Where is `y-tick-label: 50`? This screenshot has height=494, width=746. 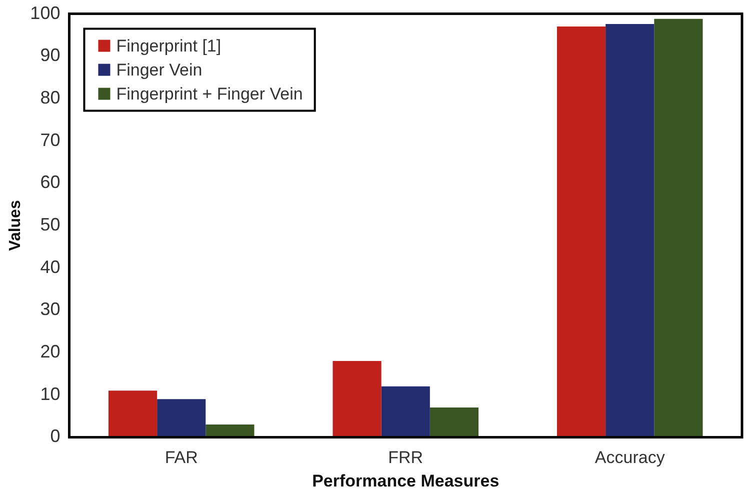 y-tick-label: 50 is located at coordinates (50, 224).